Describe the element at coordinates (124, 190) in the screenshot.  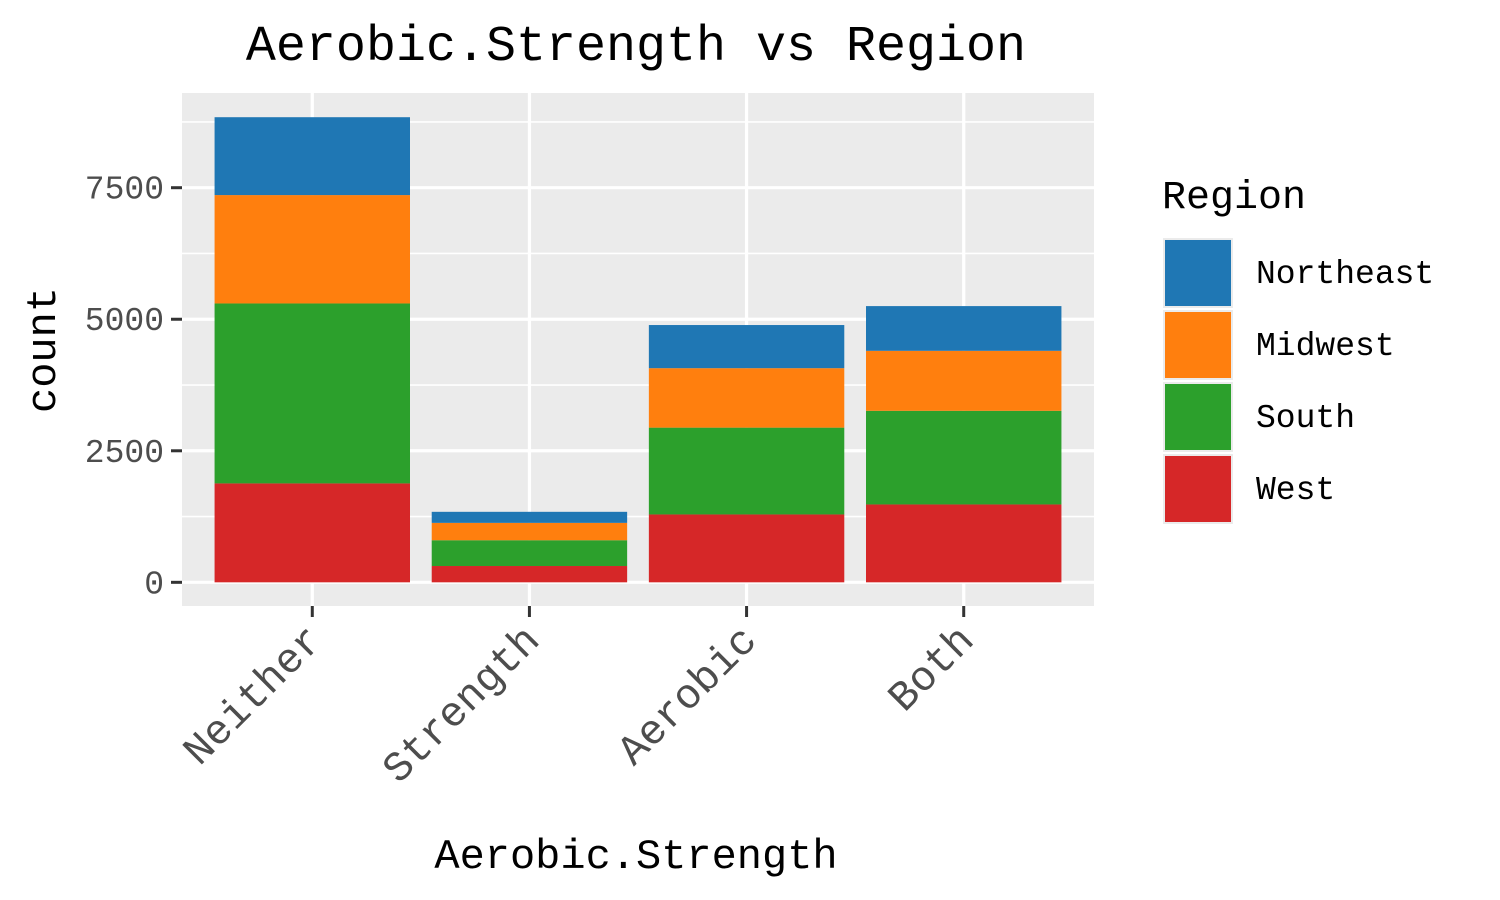
I see `y-tick-label: 7500` at that location.